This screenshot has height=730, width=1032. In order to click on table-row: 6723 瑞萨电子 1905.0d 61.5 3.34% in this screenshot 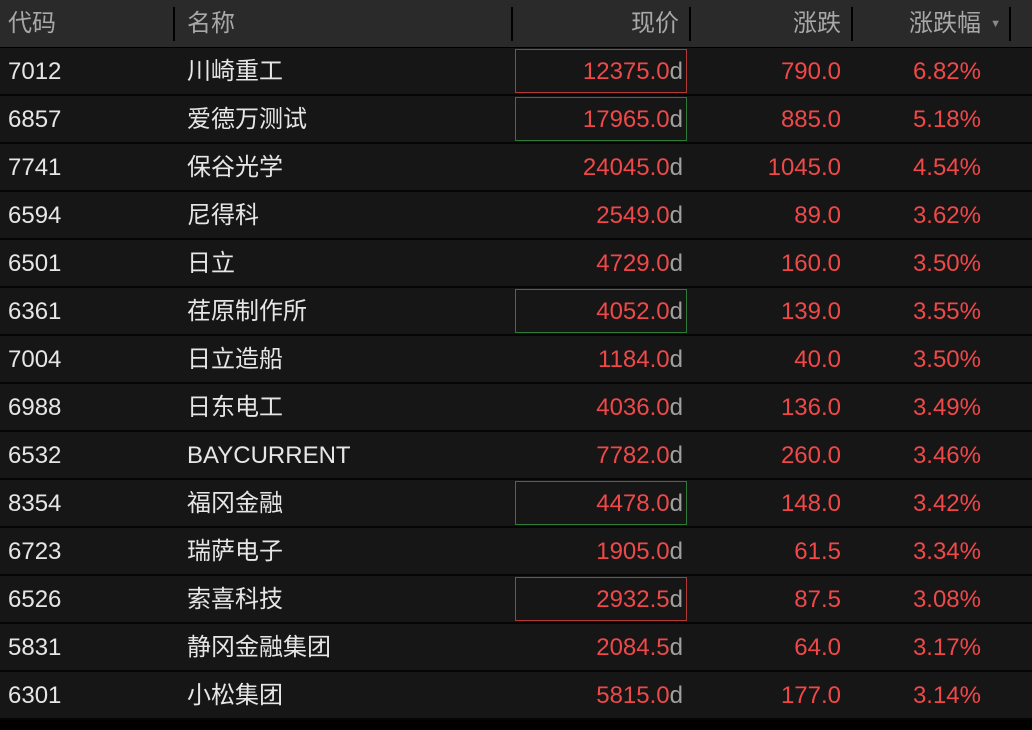, I will do `click(516, 552)`.